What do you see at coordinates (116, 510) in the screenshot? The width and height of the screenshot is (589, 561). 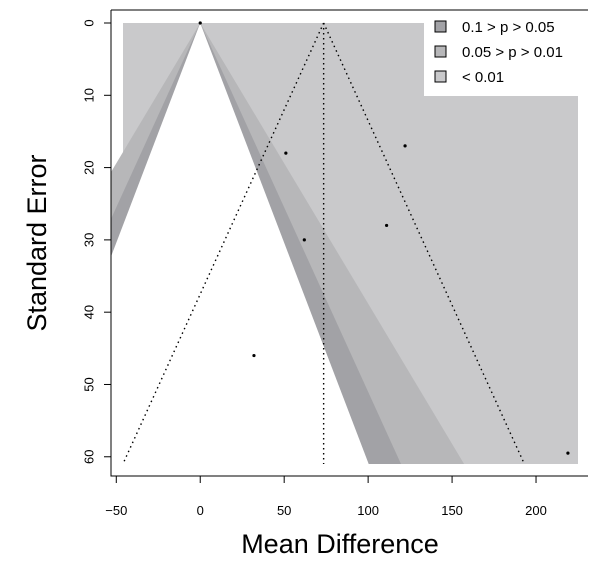 I see `x-tick-label: −50` at bounding box center [116, 510].